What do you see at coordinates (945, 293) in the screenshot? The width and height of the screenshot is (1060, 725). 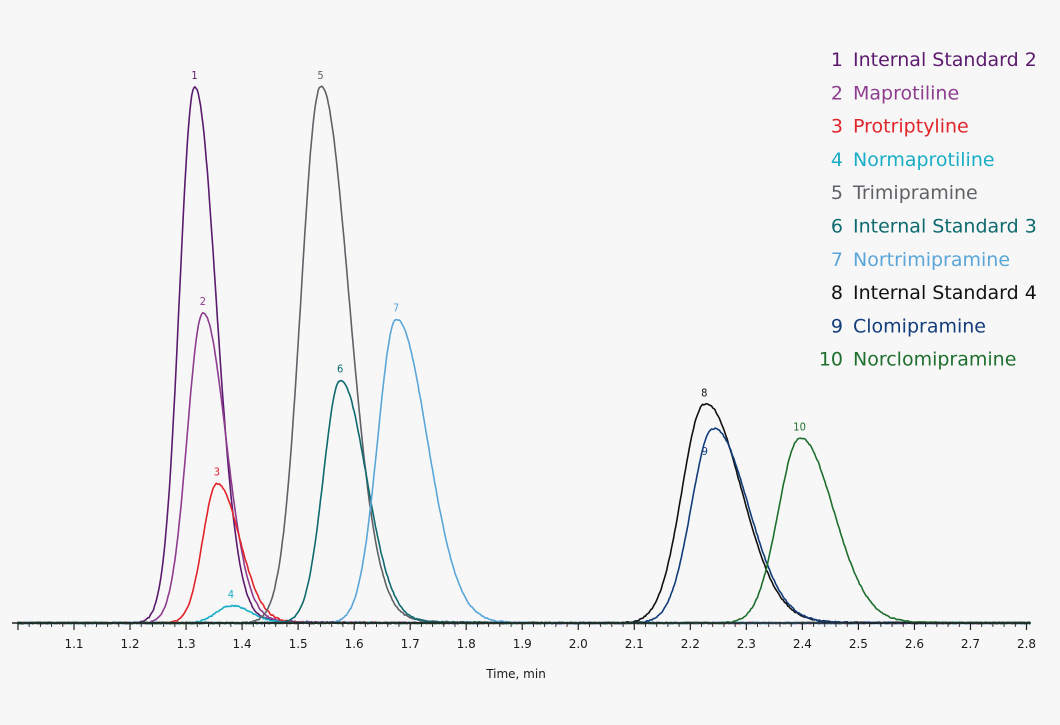 I see `legend-label-8: Internal Standard 4` at bounding box center [945, 293].